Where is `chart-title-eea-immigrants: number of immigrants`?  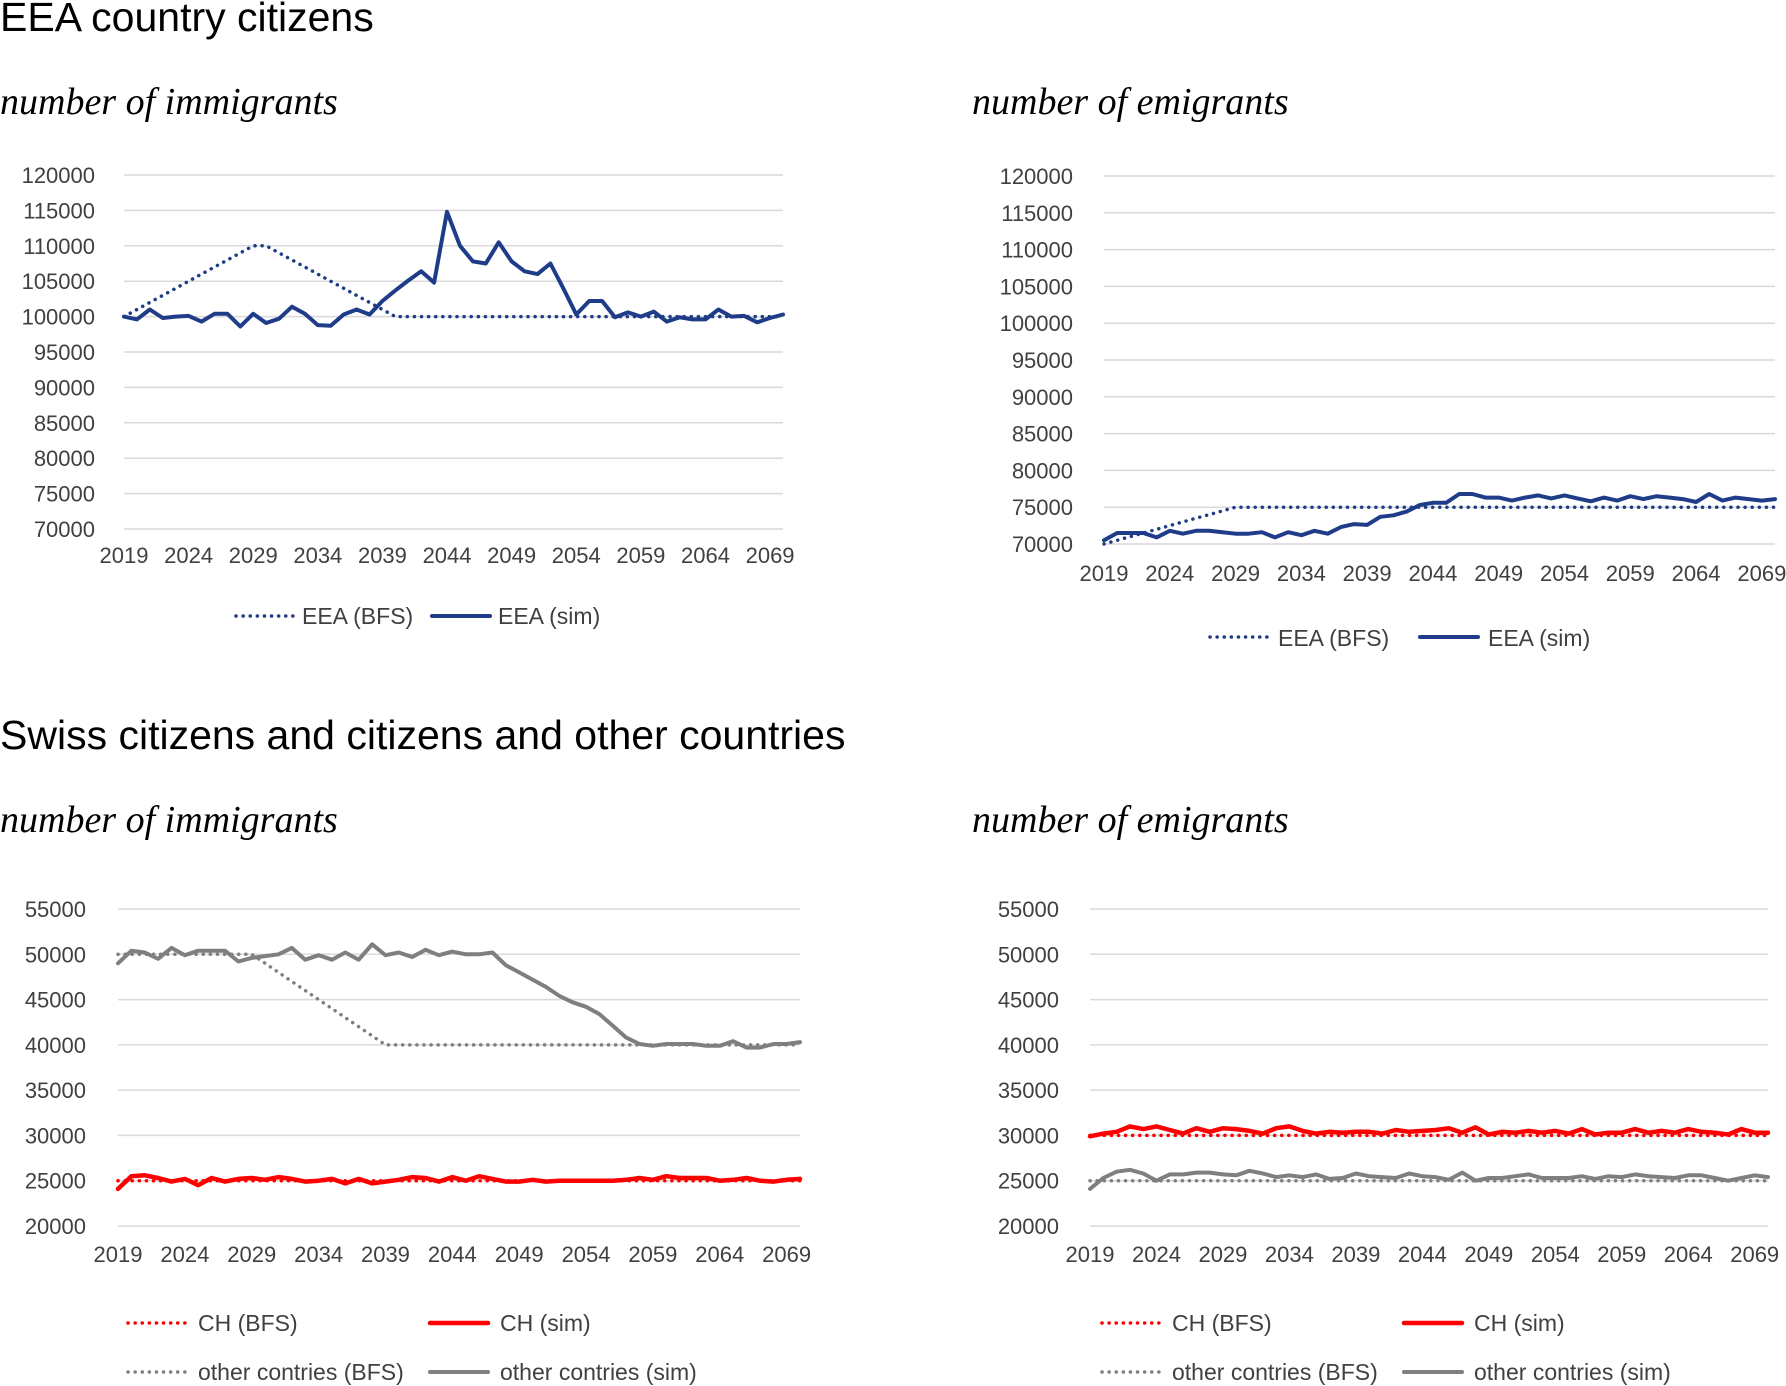 chart-title-eea-immigrants: number of immigrants is located at coordinates (169, 102).